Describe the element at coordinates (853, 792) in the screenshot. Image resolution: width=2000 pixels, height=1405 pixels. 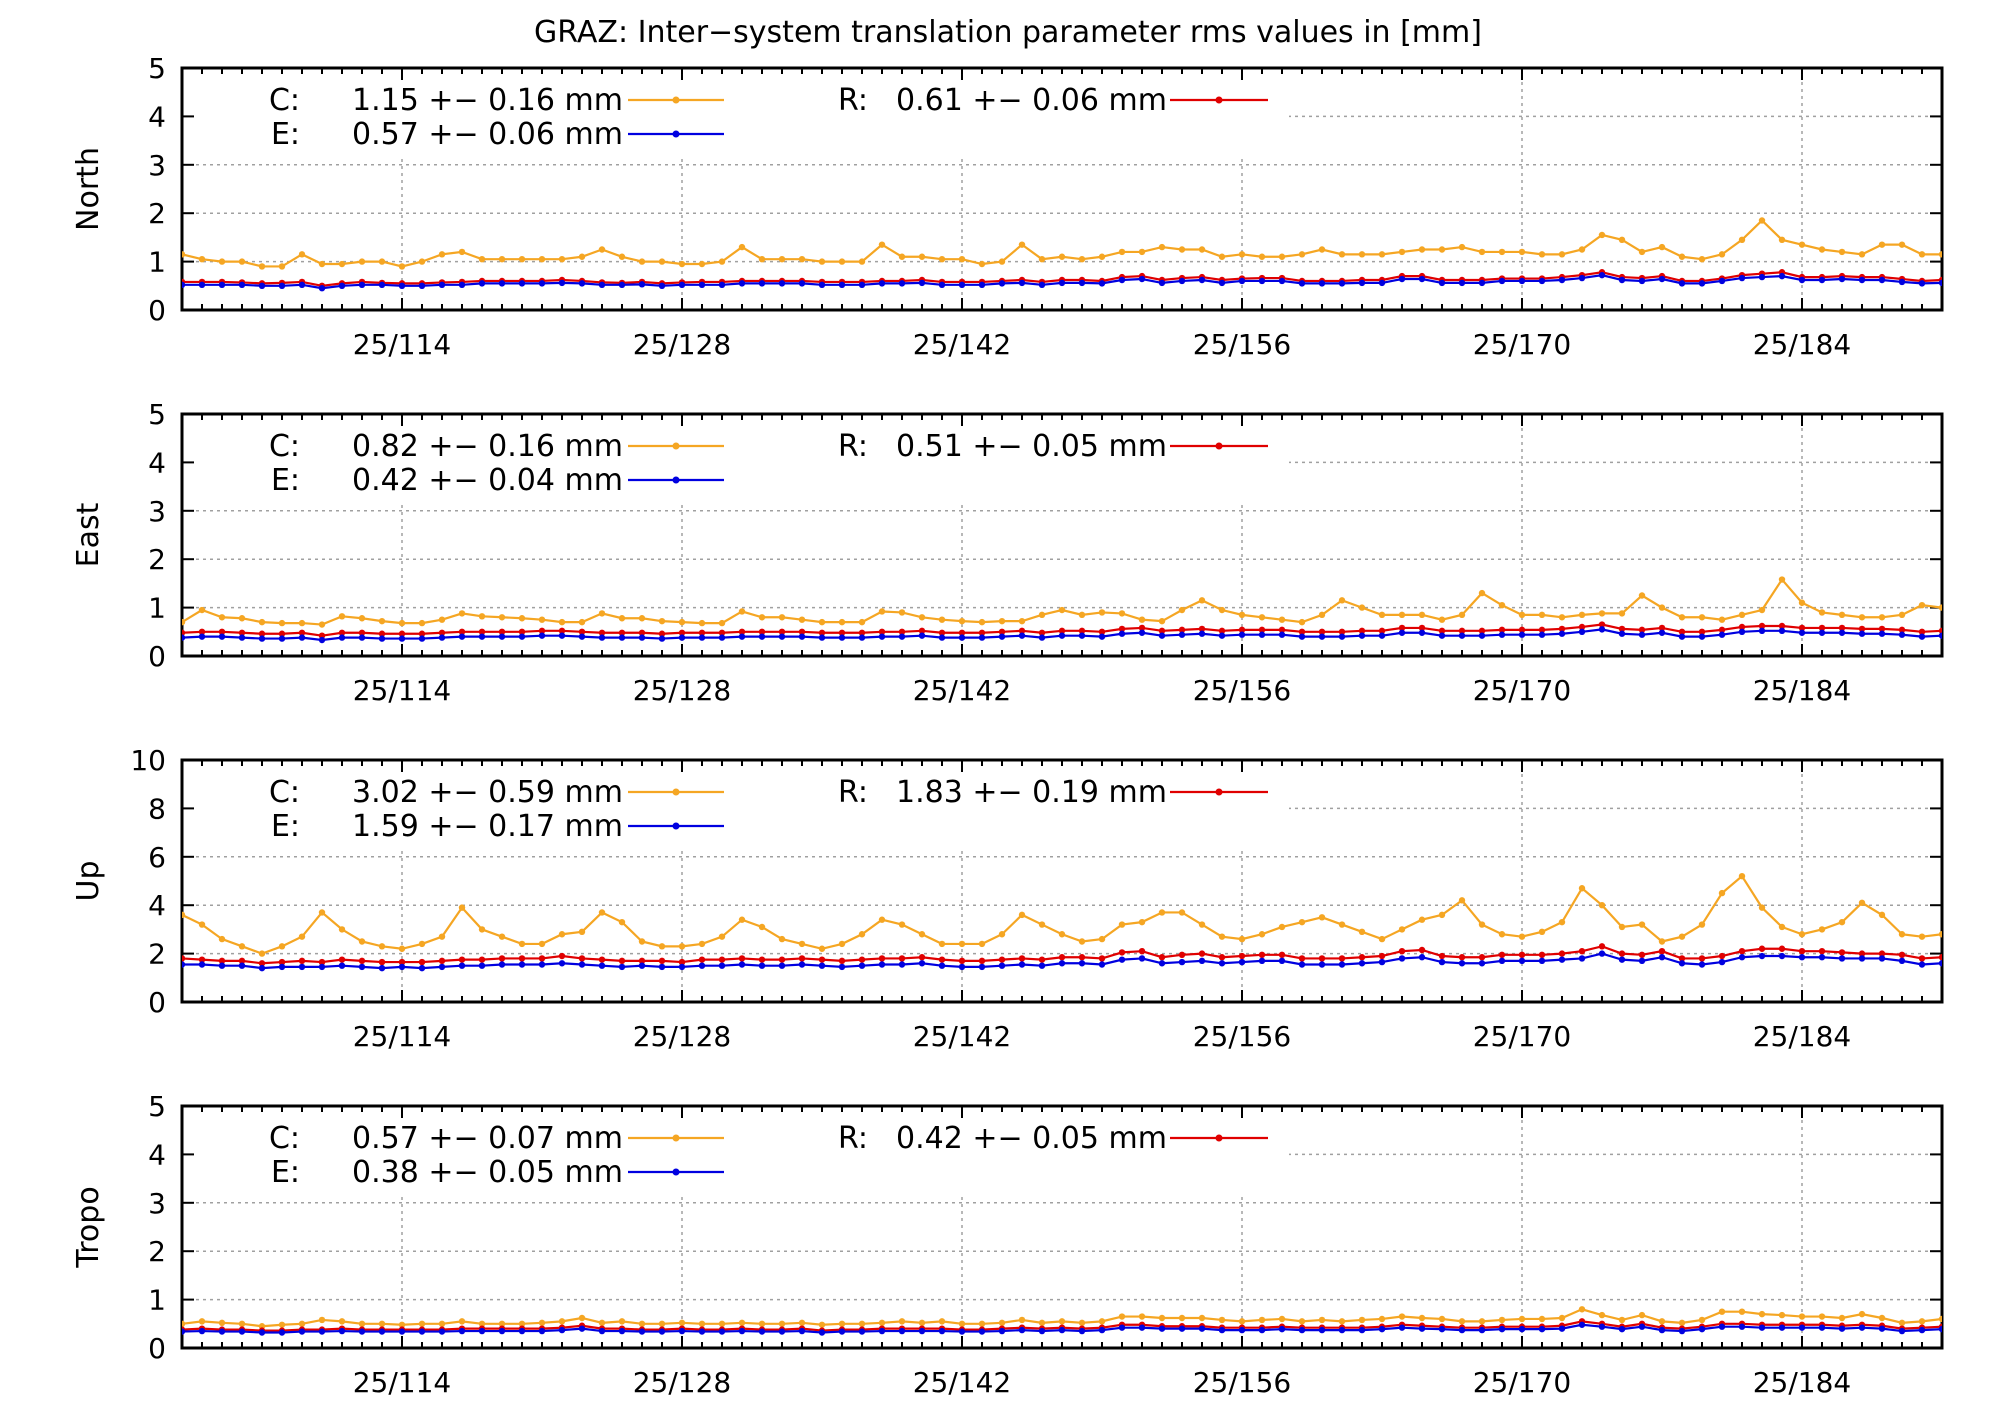
I see `legend-key-R: R:` at that location.